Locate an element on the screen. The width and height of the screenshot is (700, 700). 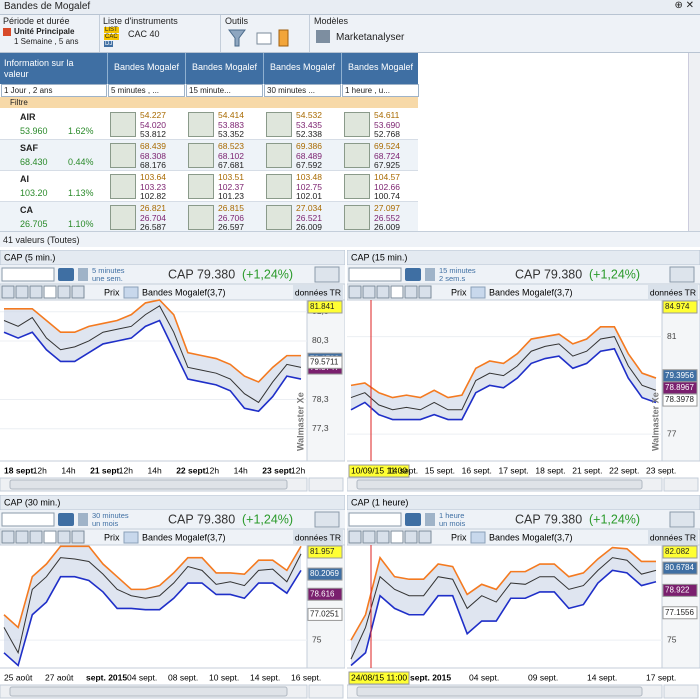
filter-row: Filtre is located at coordinates (209, 102).